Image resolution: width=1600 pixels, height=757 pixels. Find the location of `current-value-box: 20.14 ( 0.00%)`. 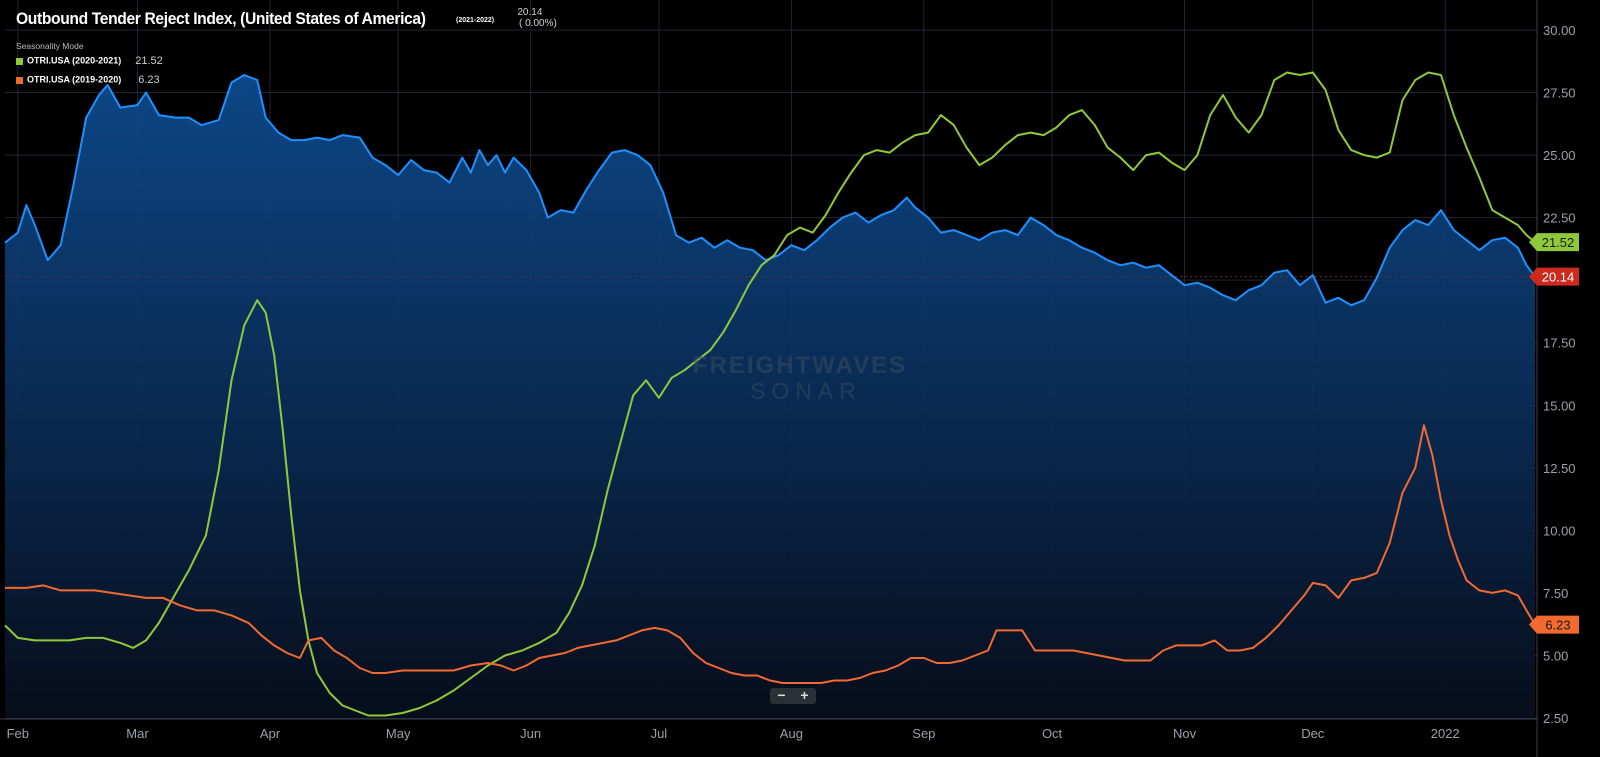

current-value-box: 20.14 ( 0.00%) is located at coordinates (529, 18).